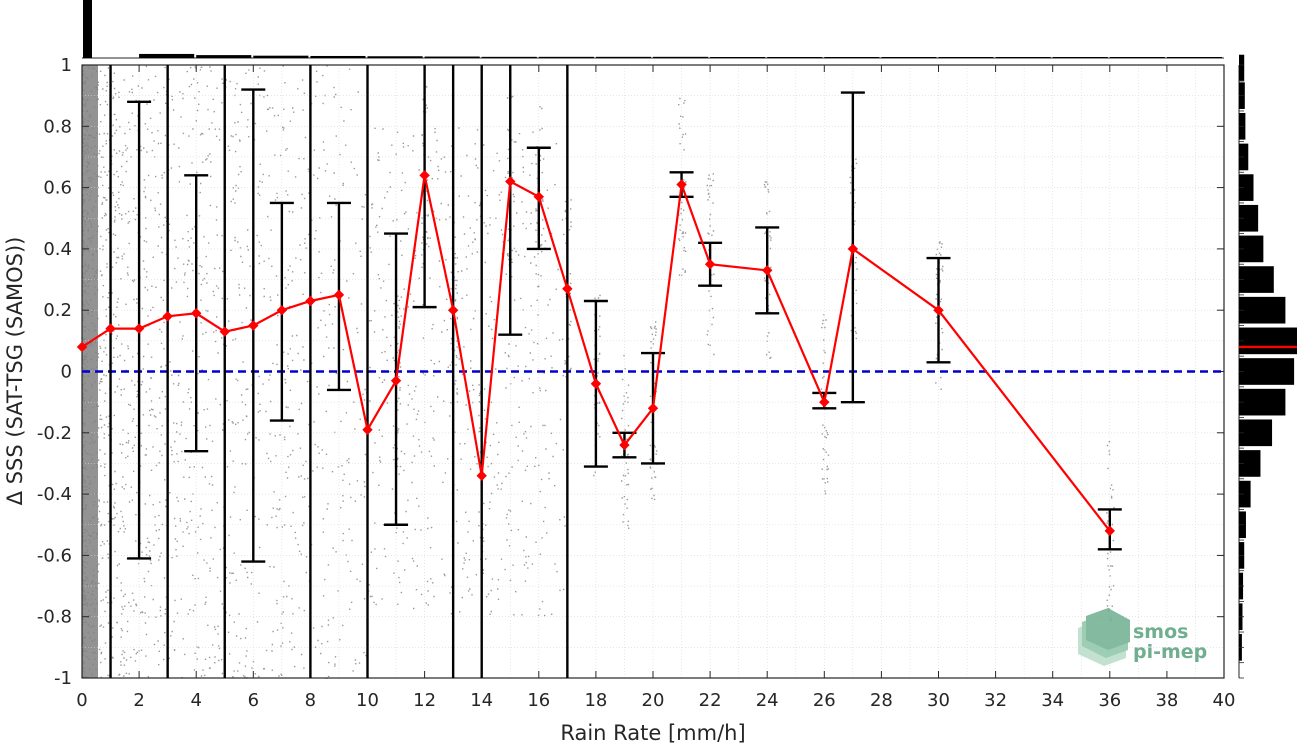 Image resolution: width=1299 pixels, height=745 pixels. What do you see at coordinates (57, 188) in the screenshot?
I see `y-tick-label: 0.6` at bounding box center [57, 188].